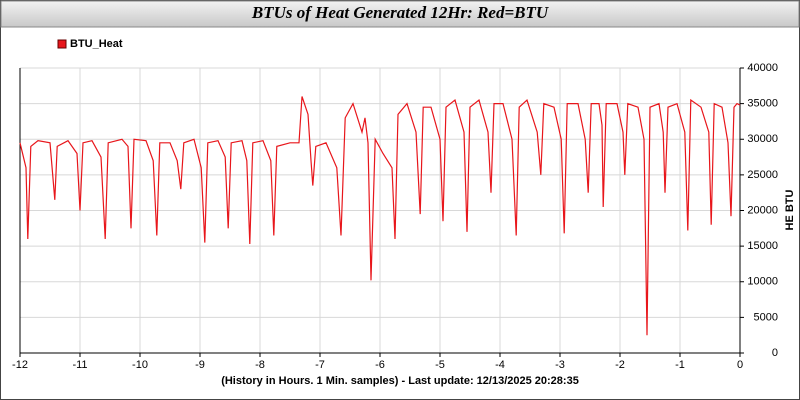 The image size is (800, 400). What do you see at coordinates (96, 44) in the screenshot?
I see `legend-label: BTU_Heat` at bounding box center [96, 44].